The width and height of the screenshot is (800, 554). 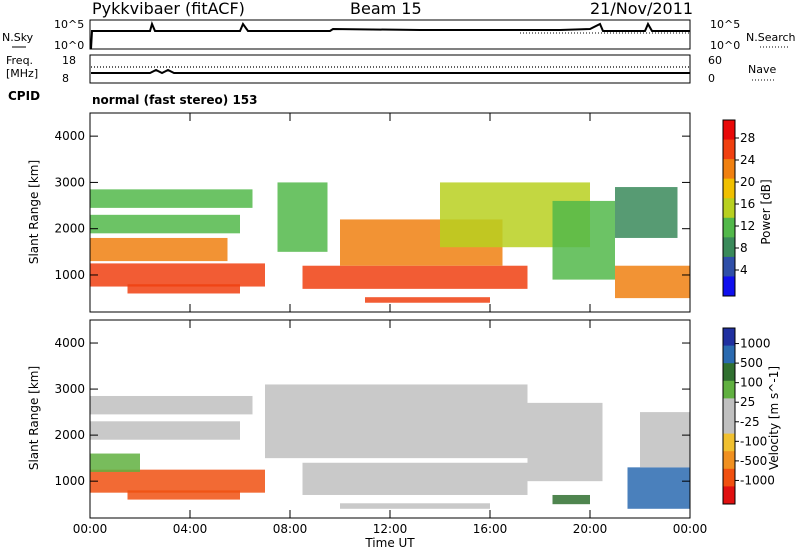 What do you see at coordinates (24, 96) in the screenshot?
I see `cpid-label: CPID` at bounding box center [24, 96].